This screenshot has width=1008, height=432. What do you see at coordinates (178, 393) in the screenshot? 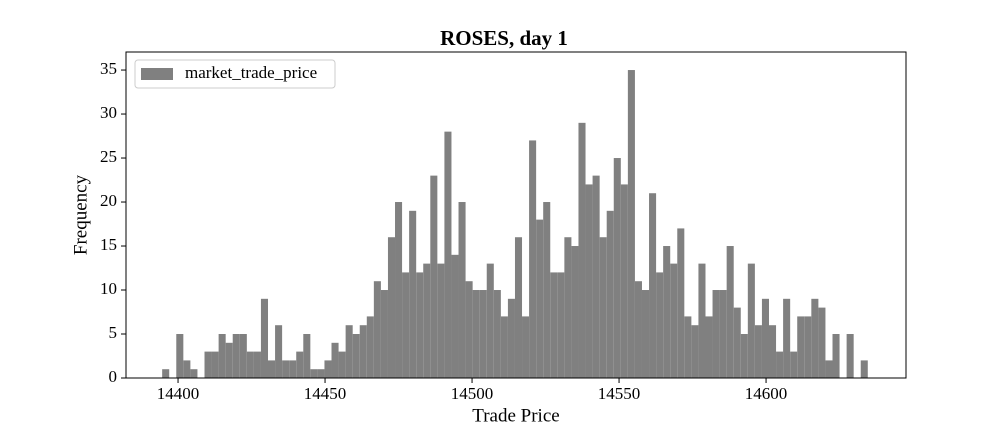
I see `x-tick-label: 14400` at bounding box center [178, 393].